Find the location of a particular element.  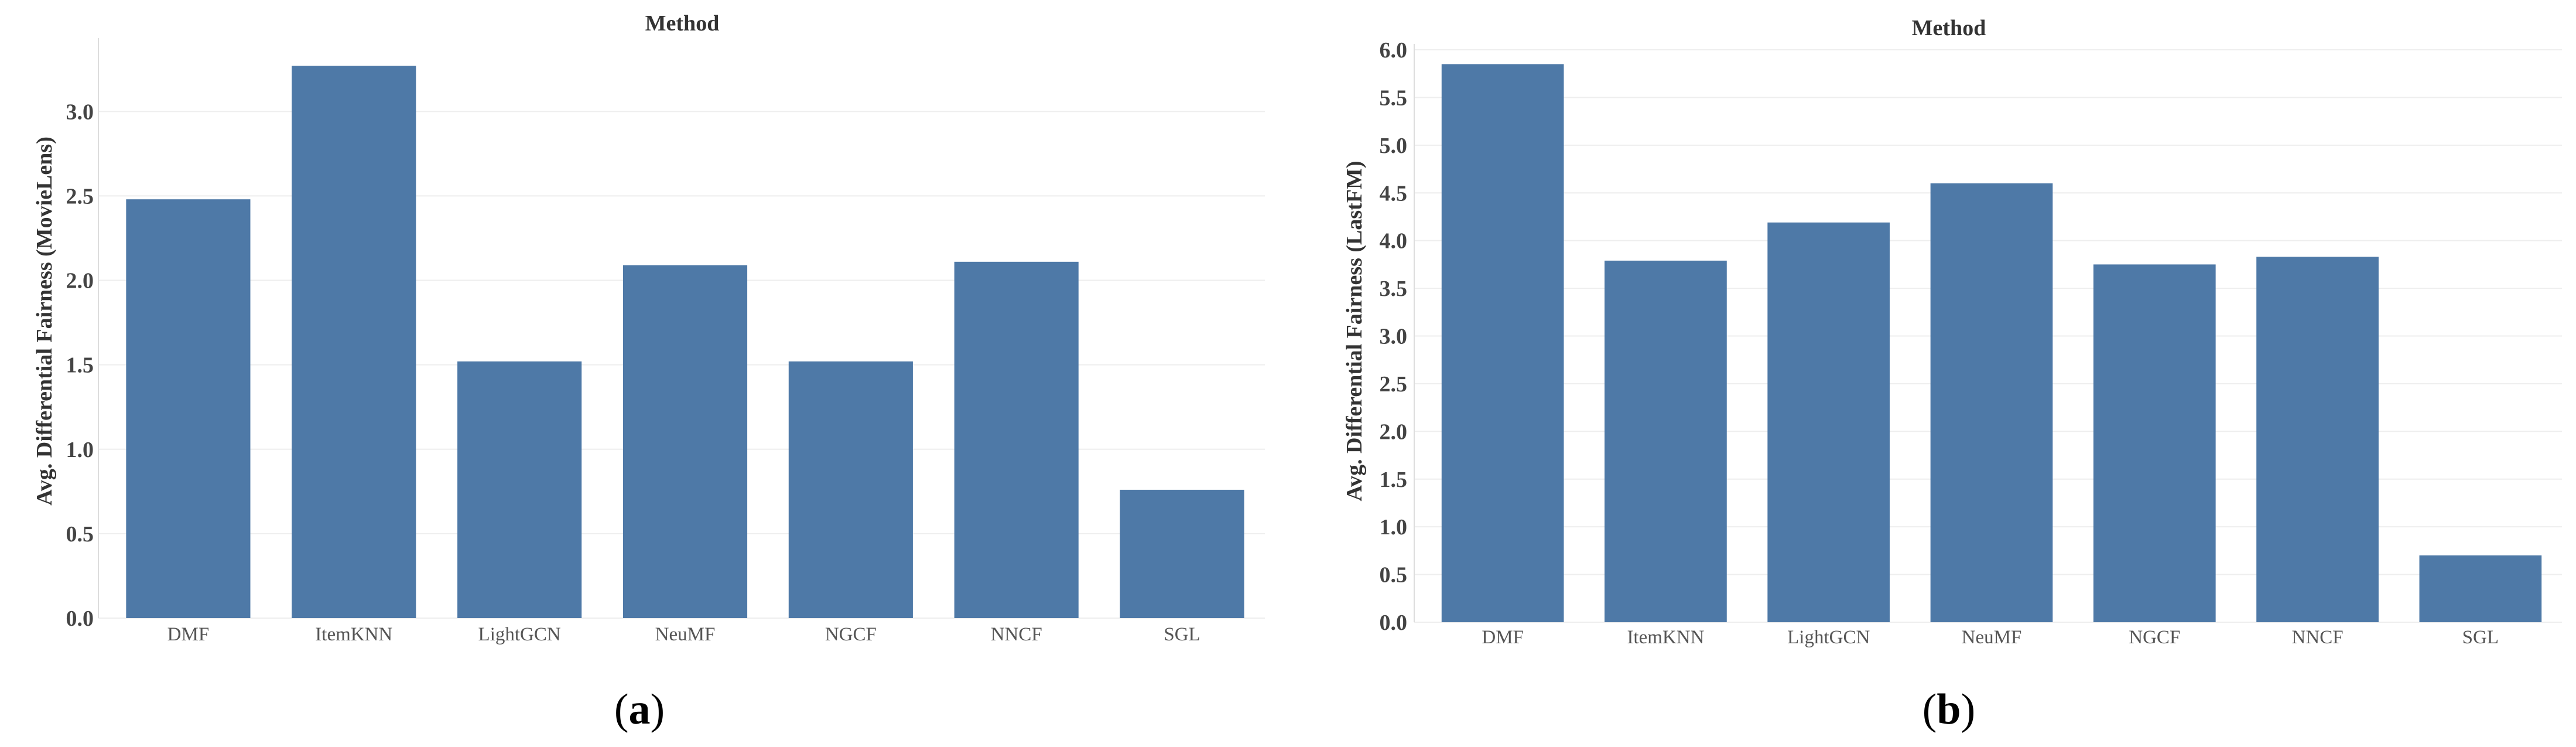

caption-letter: b is located at coordinates (1949, 710).